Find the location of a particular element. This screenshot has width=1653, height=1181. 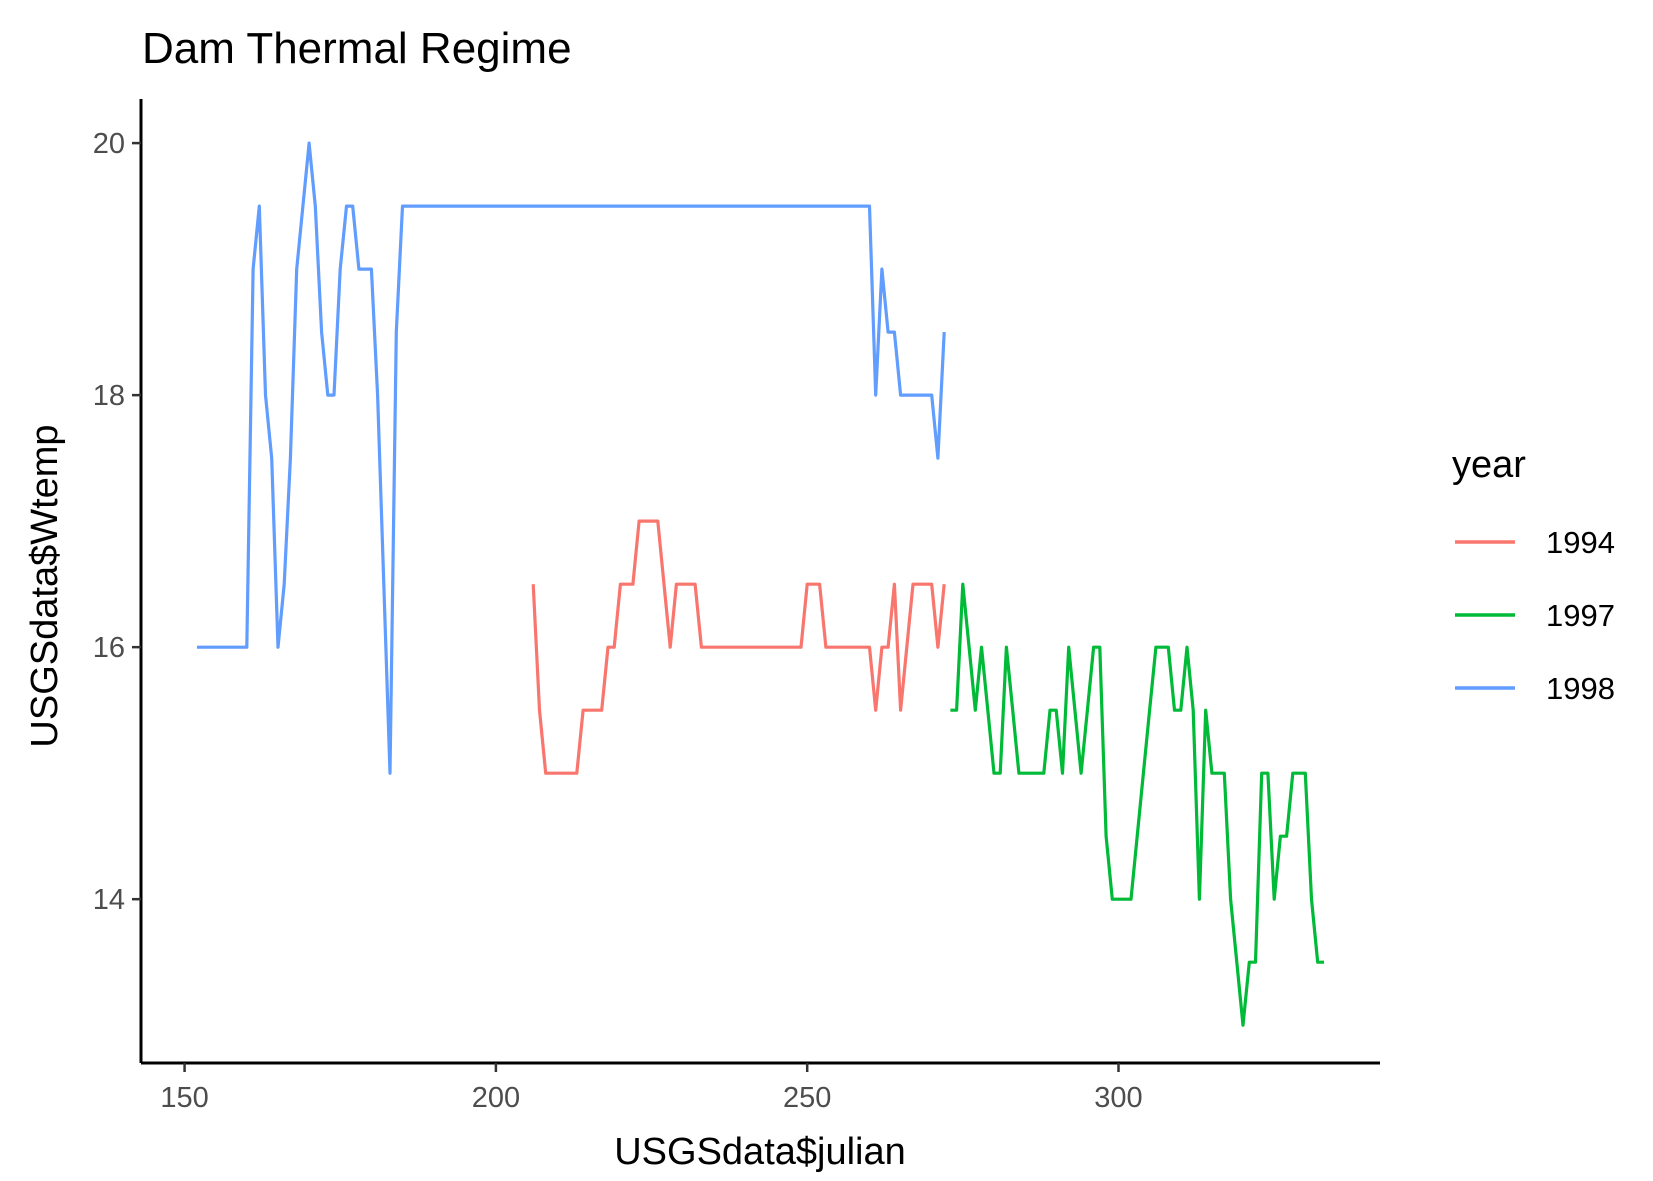

legend-label-1997: 1997 is located at coordinates (1580, 615).